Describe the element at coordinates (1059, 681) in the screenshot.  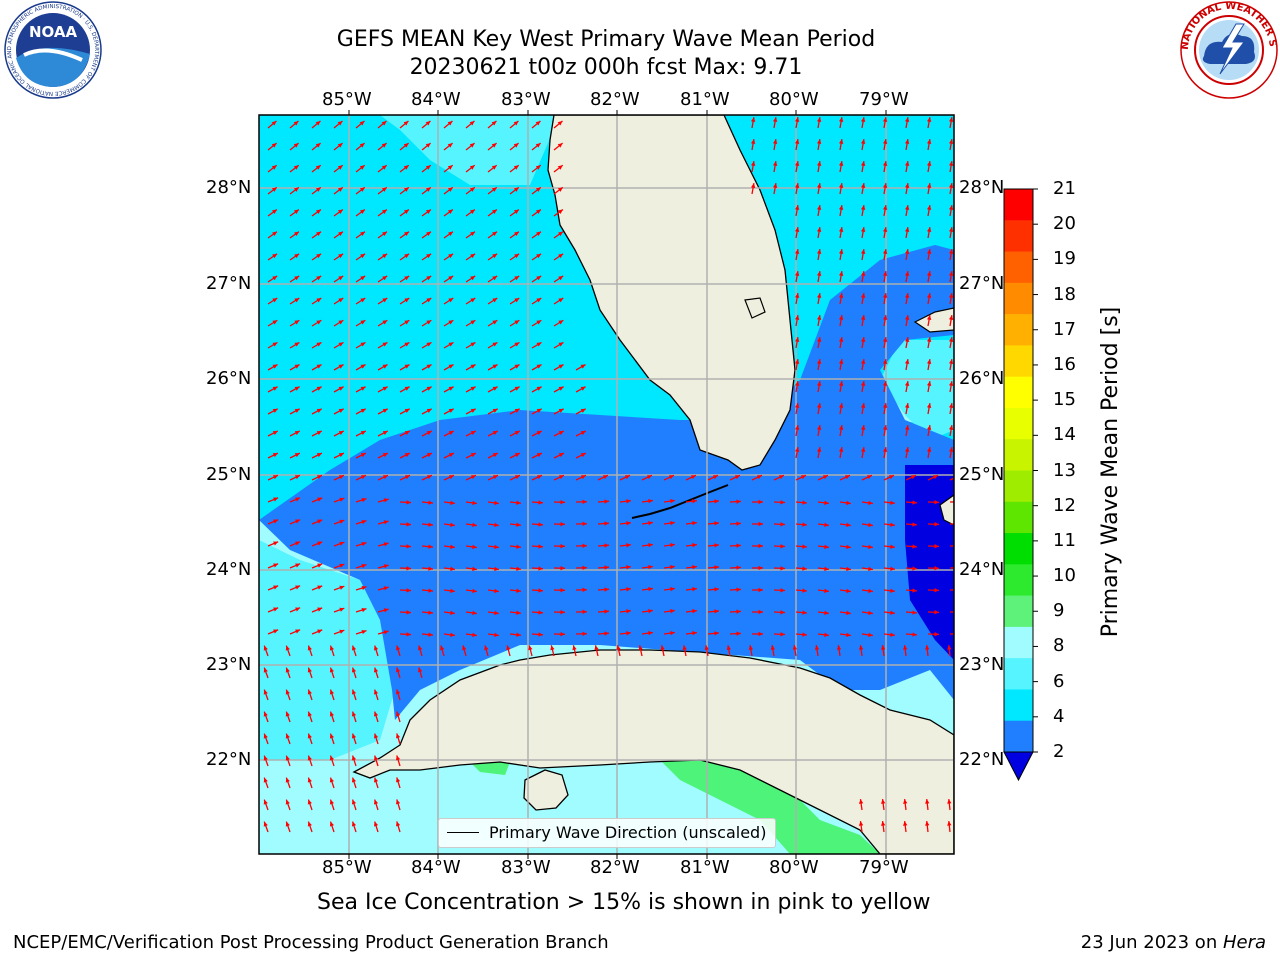
I see `colorbar-tick-label: 6` at that location.